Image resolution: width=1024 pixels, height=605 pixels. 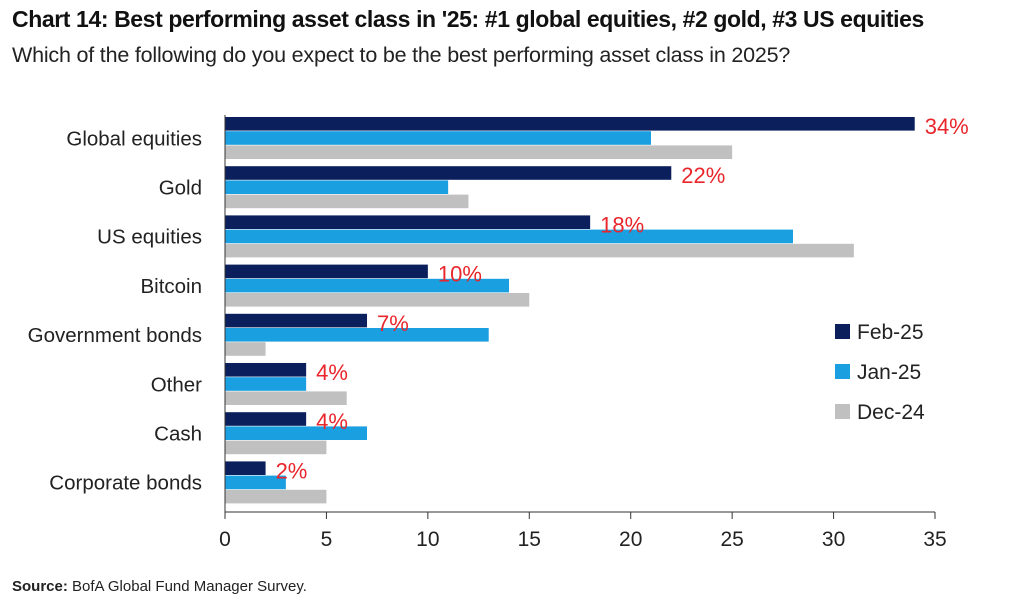 I want to click on x-tick-label: 20, so click(x=630, y=539).